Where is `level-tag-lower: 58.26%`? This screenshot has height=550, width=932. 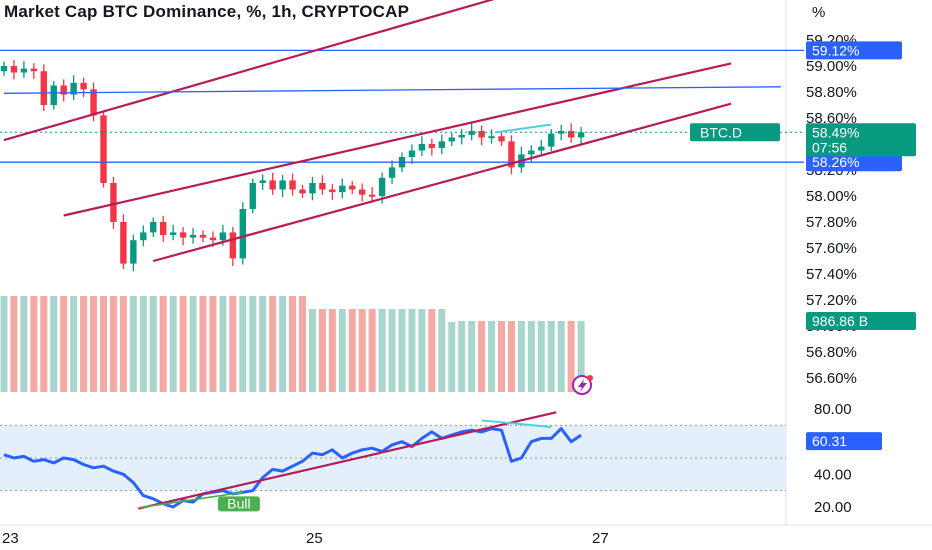 level-tag-lower: 58.26% is located at coordinates (854, 162).